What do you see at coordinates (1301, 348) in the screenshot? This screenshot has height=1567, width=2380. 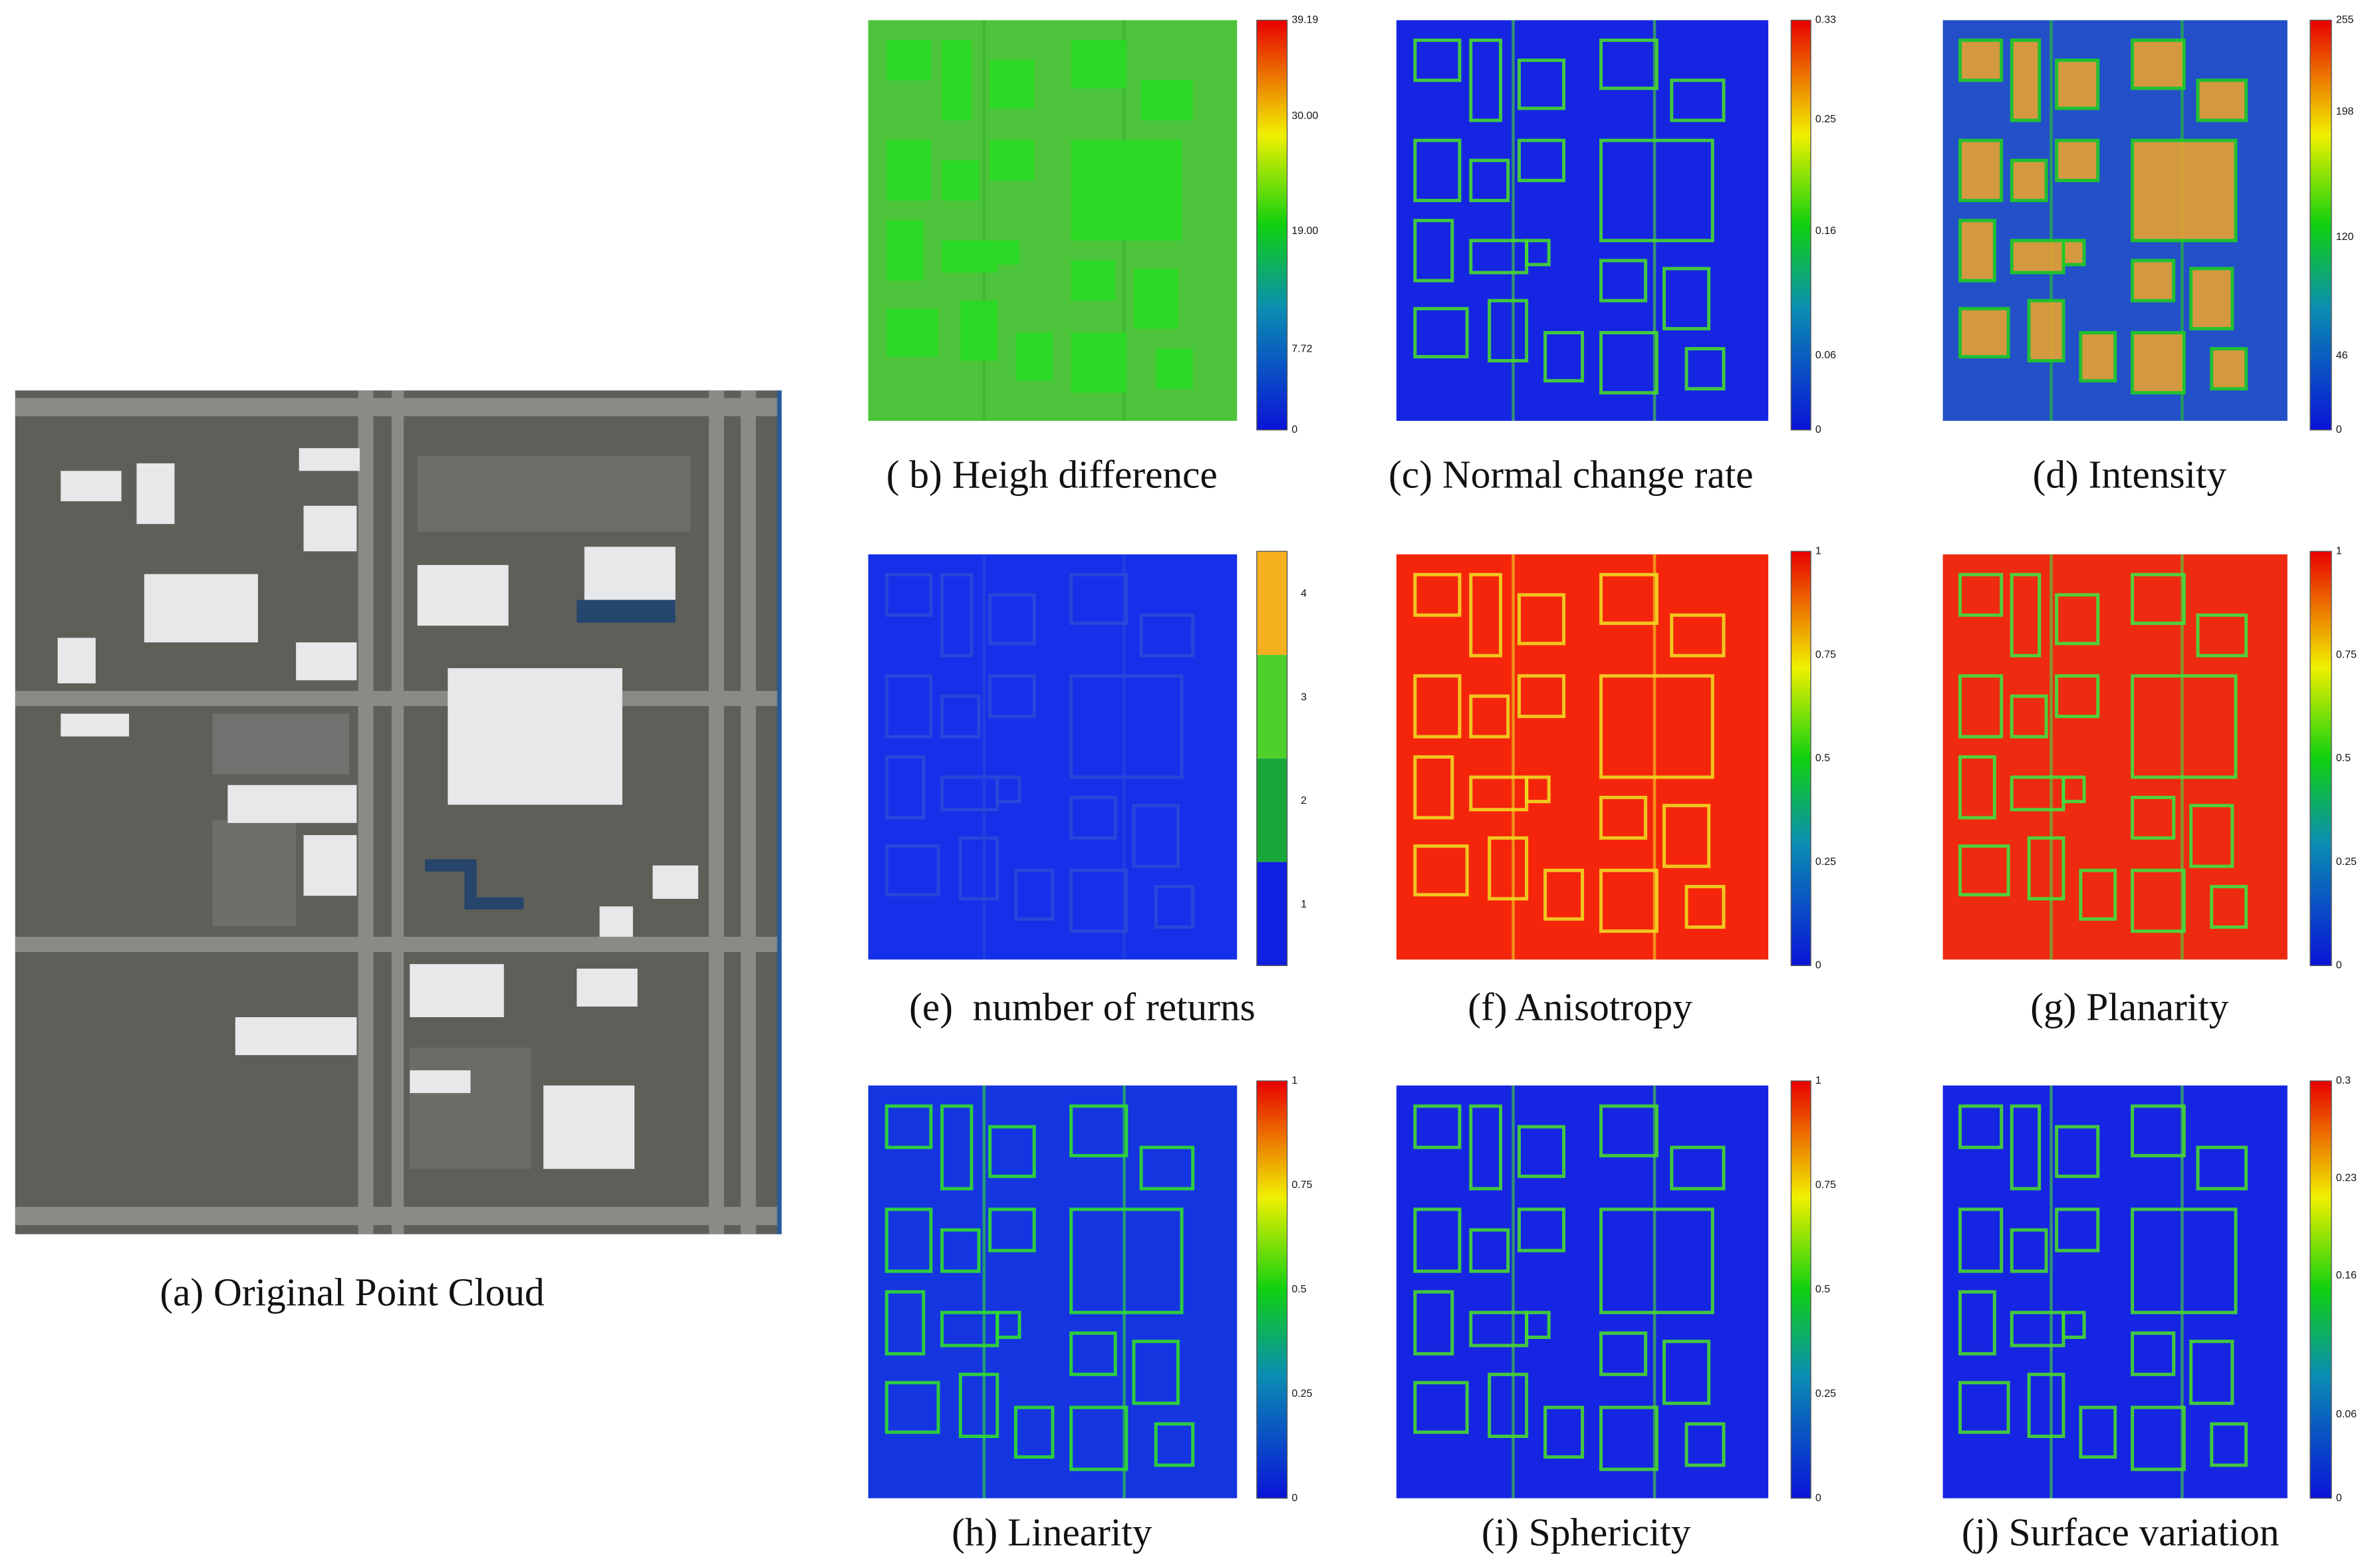 I see `colorbar-tick-label: 7.72` at bounding box center [1301, 348].